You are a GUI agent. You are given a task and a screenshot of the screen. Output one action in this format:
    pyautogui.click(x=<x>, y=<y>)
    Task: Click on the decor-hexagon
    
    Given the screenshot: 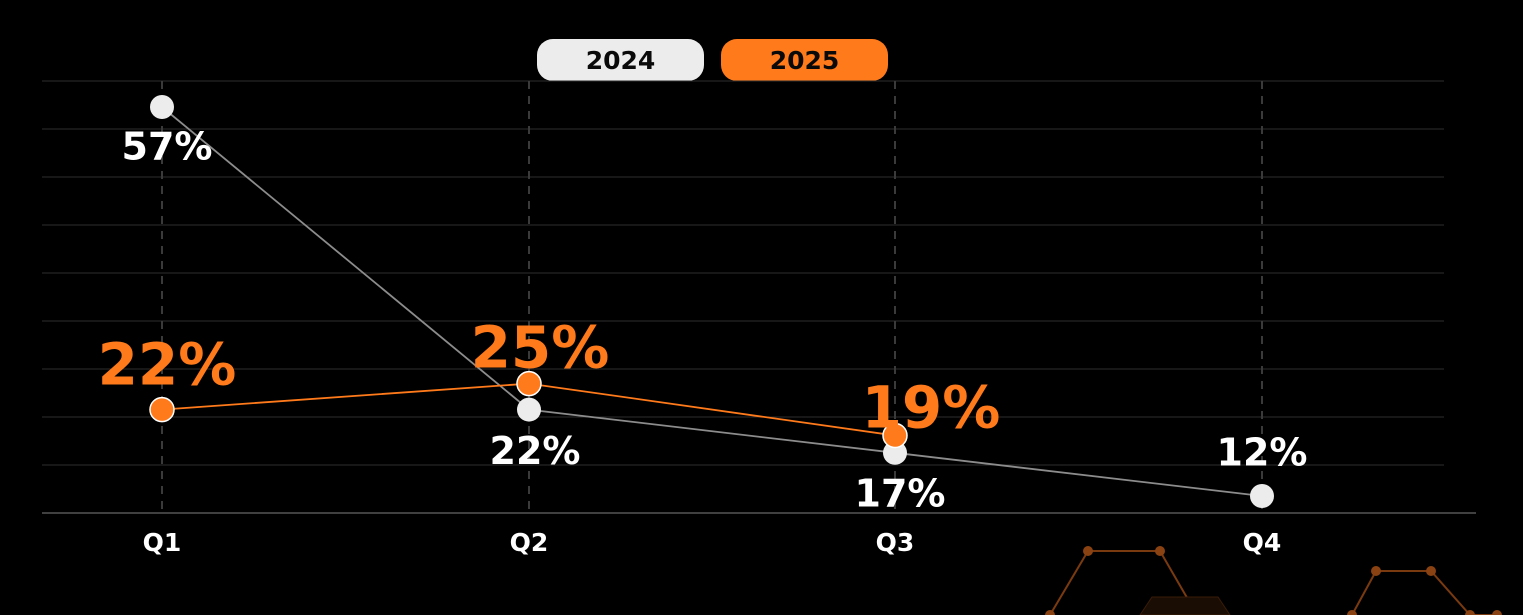 What is the action you would take?
    pyautogui.click(x=1185, y=605)
    